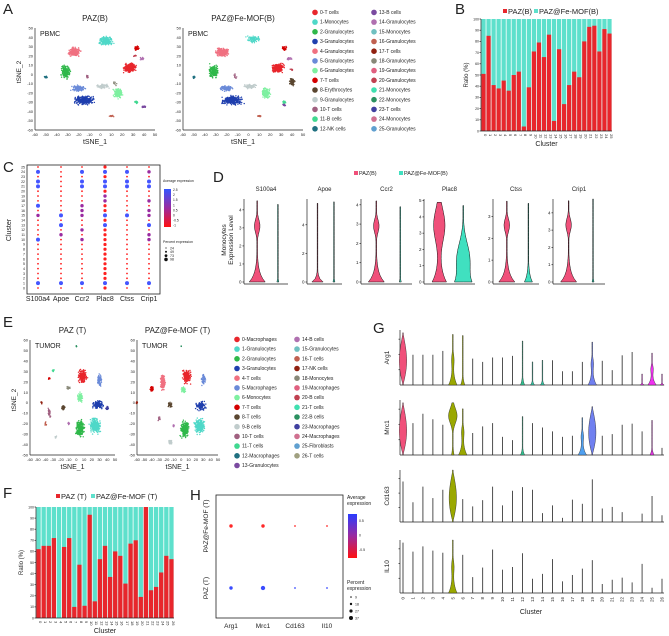  Describe the element at coordinates (397, 23) in the screenshot. I see `legend-item: 14-Granulocytes` at that location.